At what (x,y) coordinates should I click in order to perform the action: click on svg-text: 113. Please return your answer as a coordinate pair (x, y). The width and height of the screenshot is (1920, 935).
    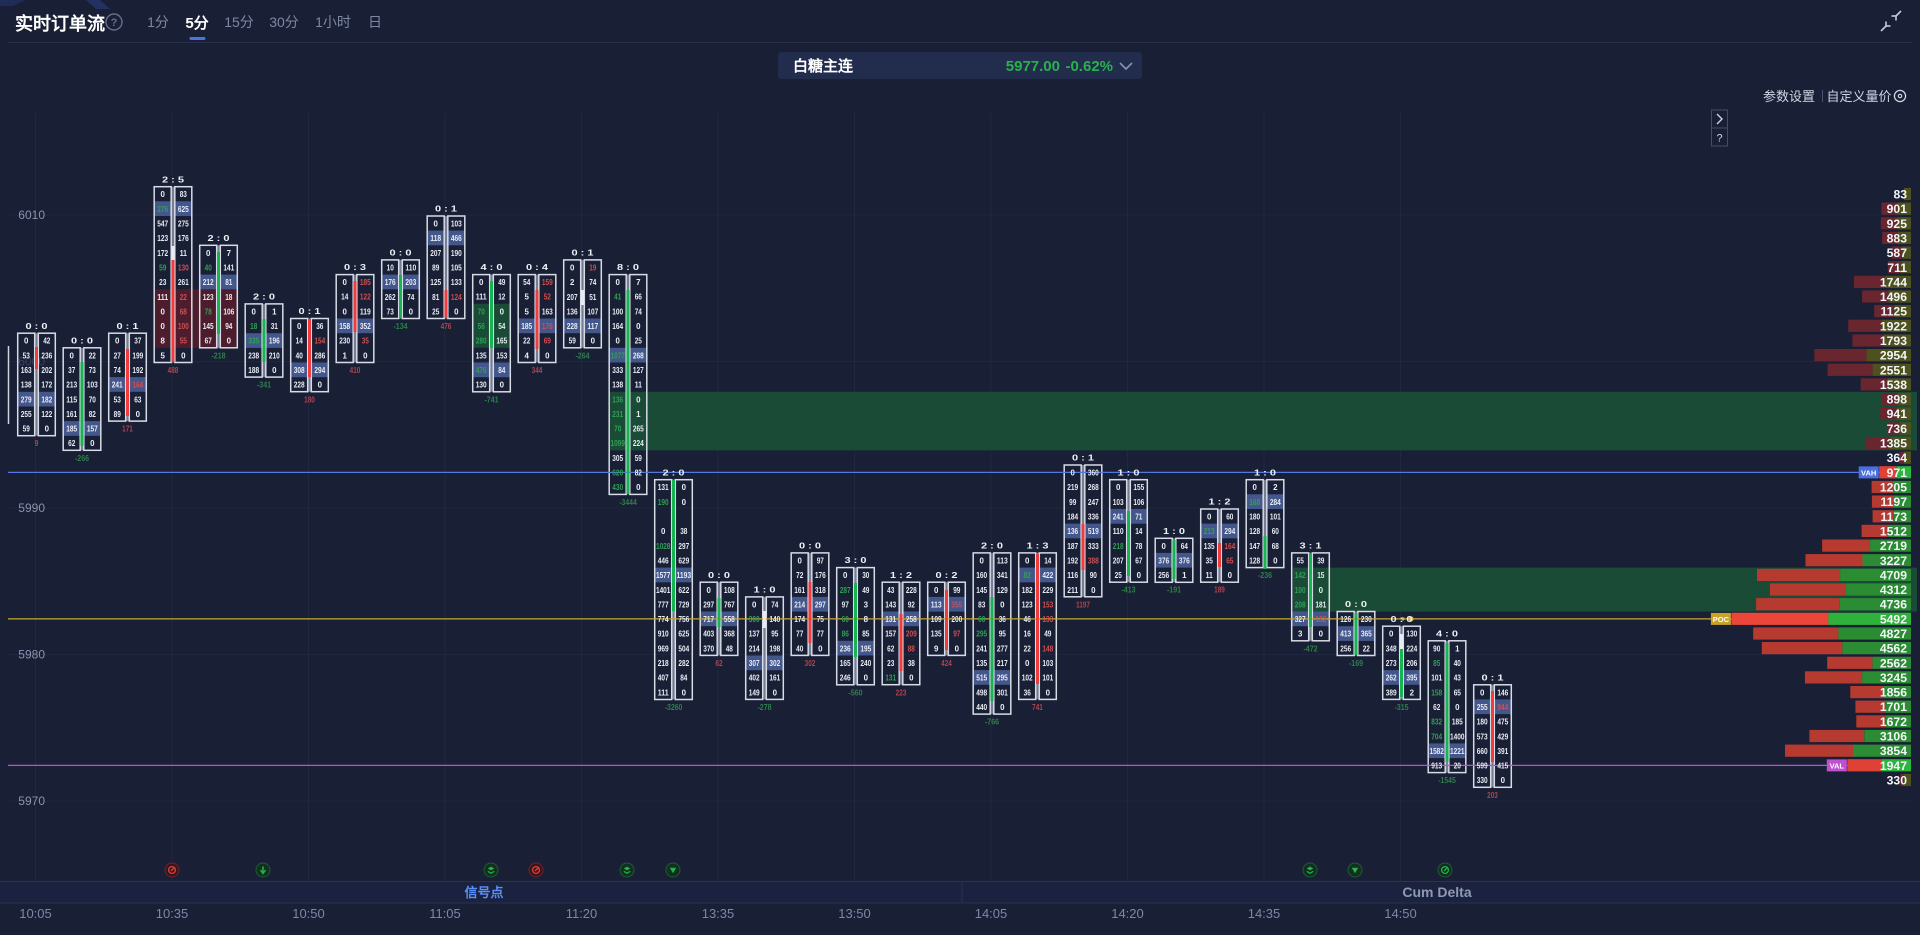
    Looking at the image, I should click on (1002, 561).